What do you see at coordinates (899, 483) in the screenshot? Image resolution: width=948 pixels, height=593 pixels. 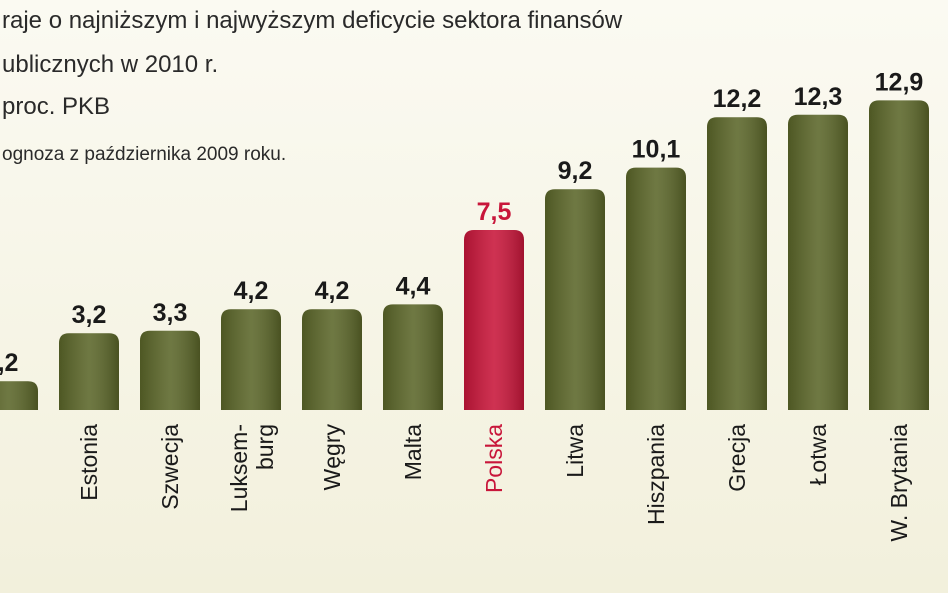 I see `x-tick-label: W. Brytania` at bounding box center [899, 483].